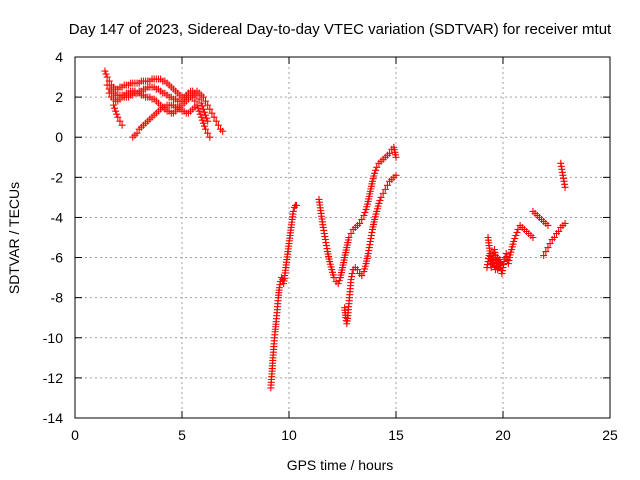 Image resolution: width=640 pixels, height=480 pixels. What do you see at coordinates (59, 97) in the screenshot?
I see `y-tick-label: 2` at bounding box center [59, 97].